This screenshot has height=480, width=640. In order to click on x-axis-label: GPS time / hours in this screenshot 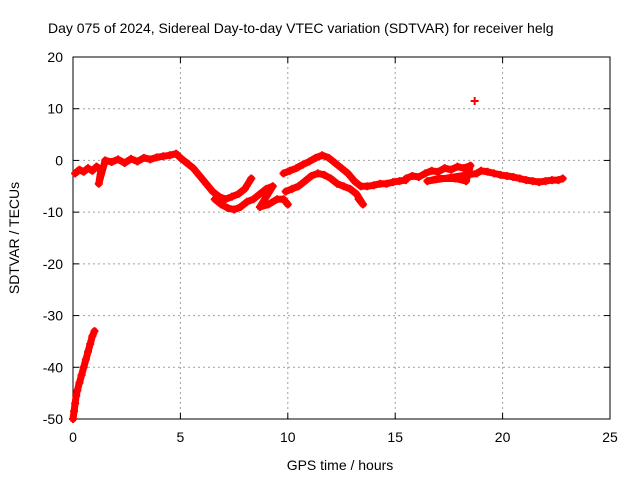, I will do `click(340, 465)`.